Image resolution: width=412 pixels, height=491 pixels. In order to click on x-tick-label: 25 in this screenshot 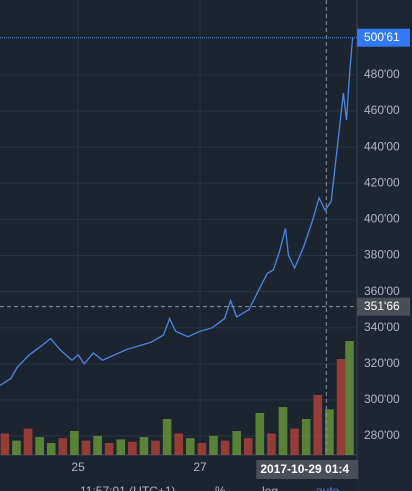, I will do `click(78, 467)`.